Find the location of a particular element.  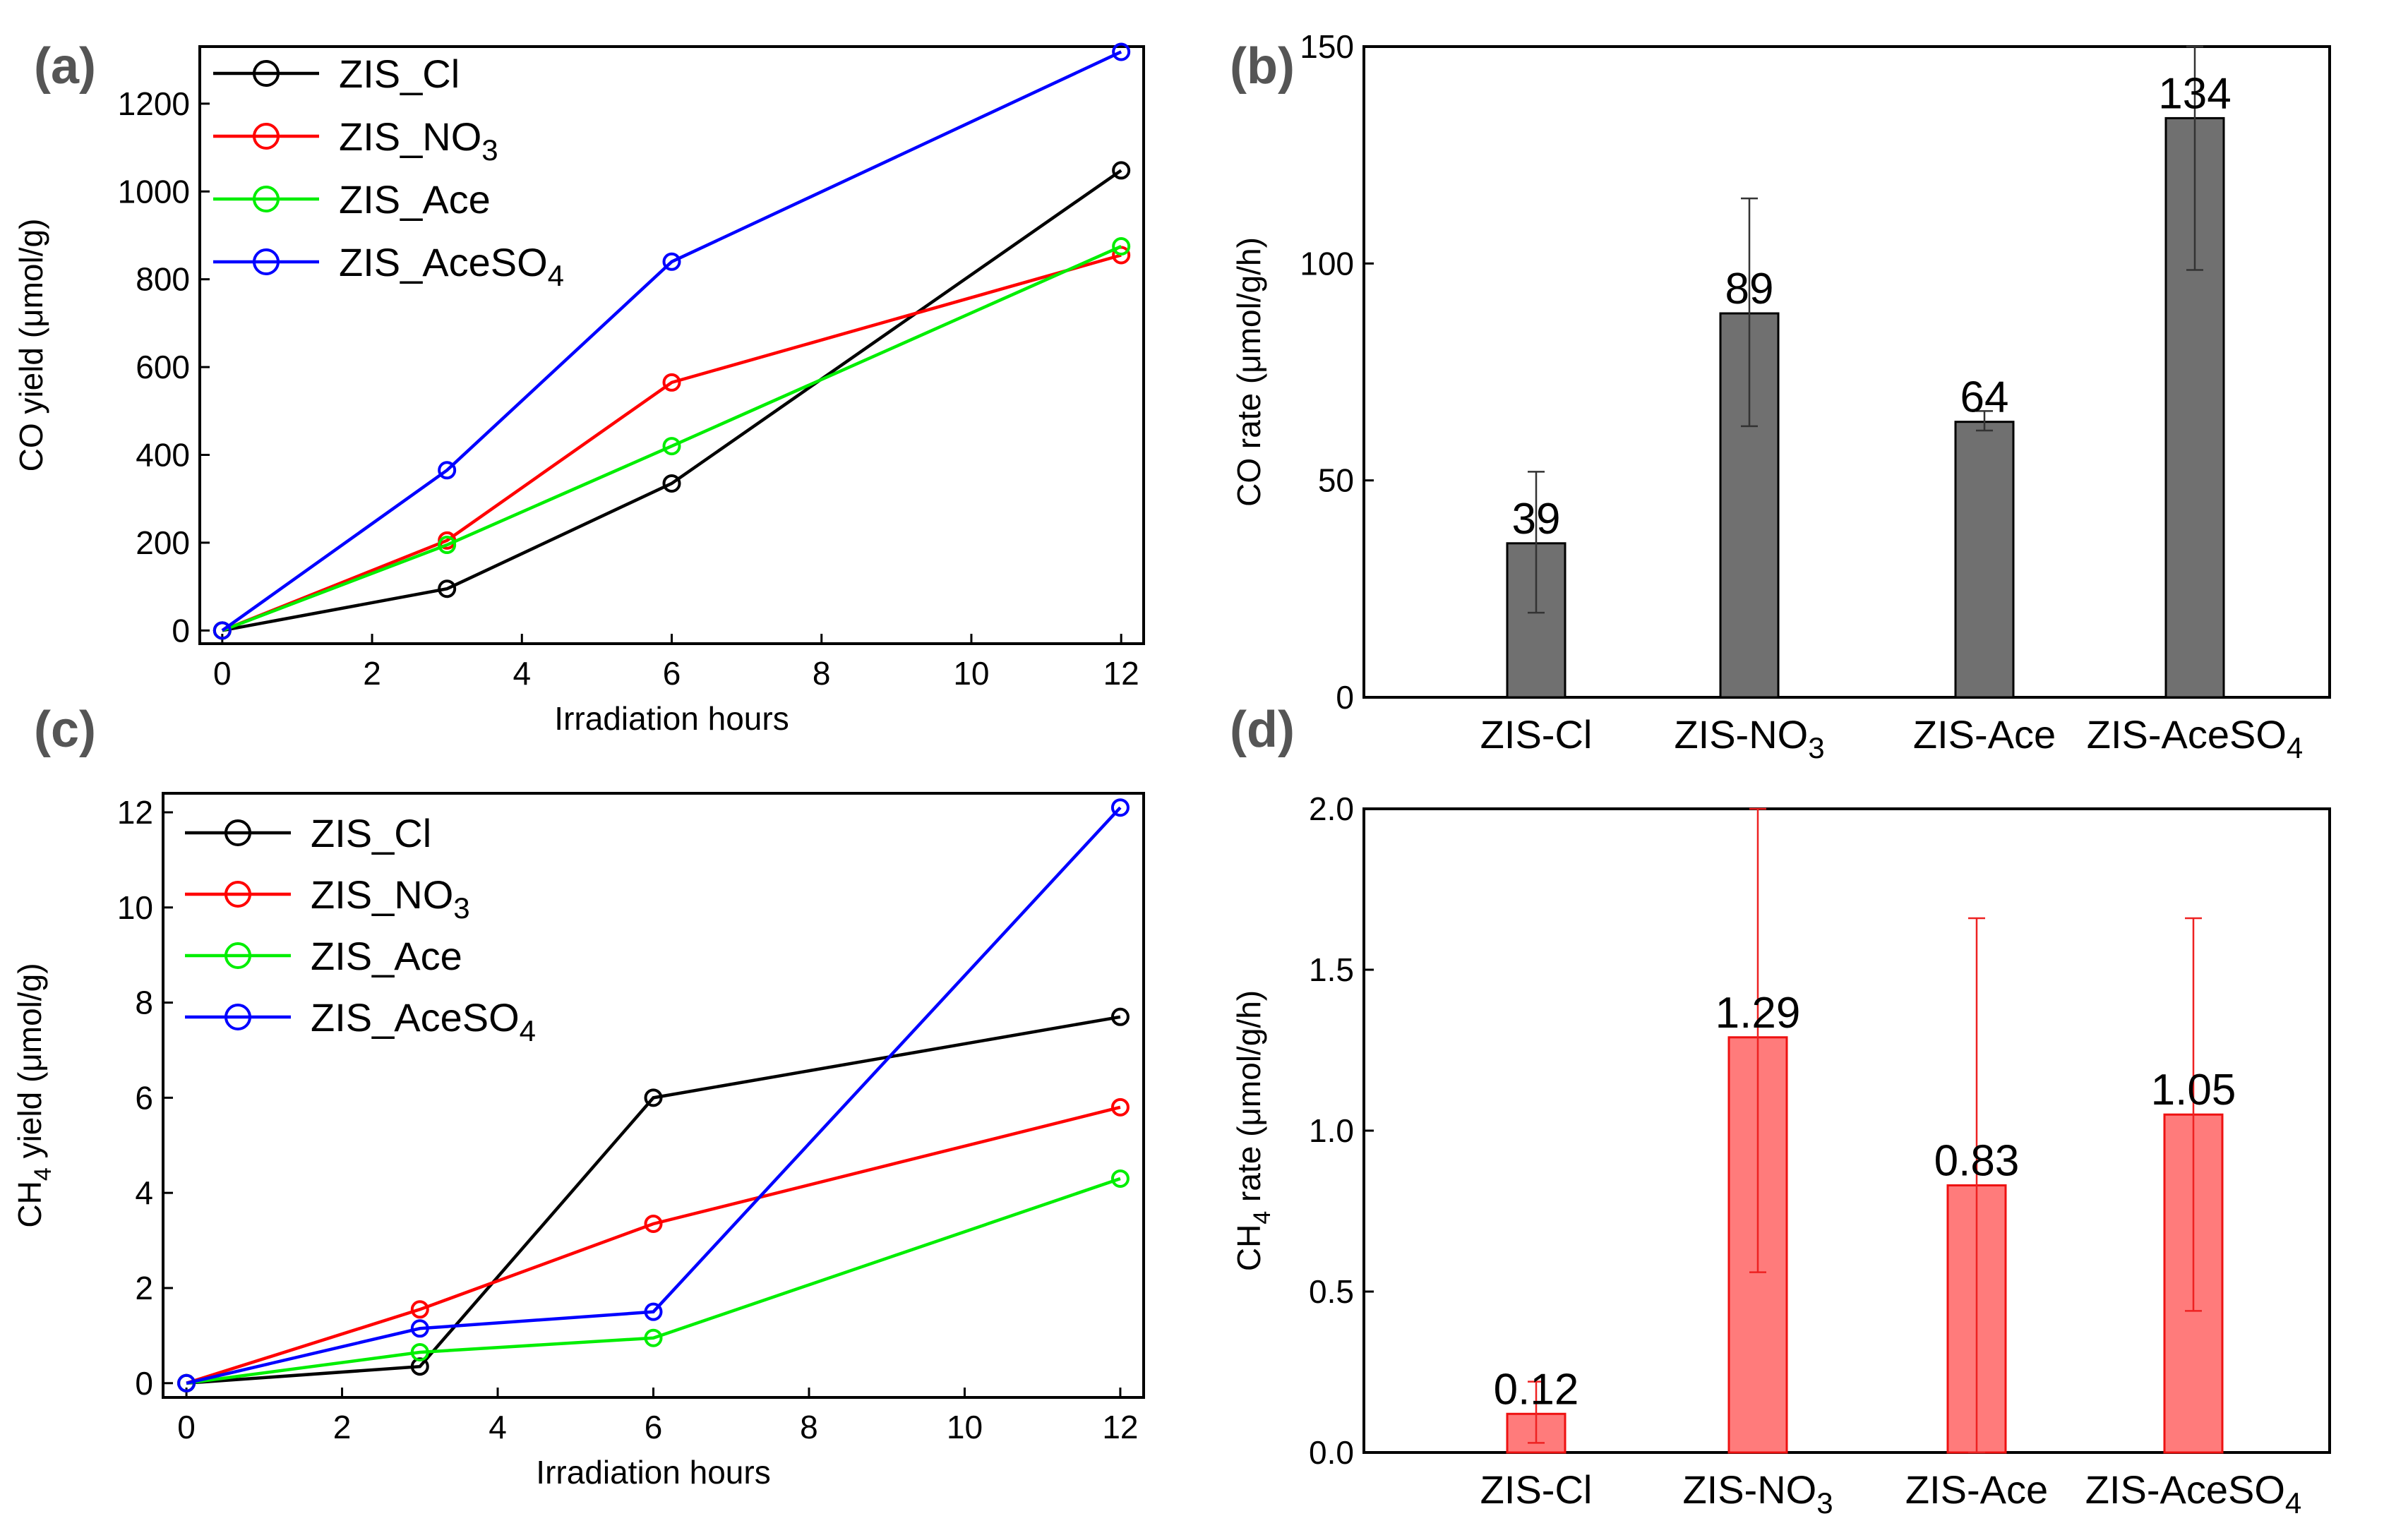

y-tick-label: 150 is located at coordinates (1327, 46).